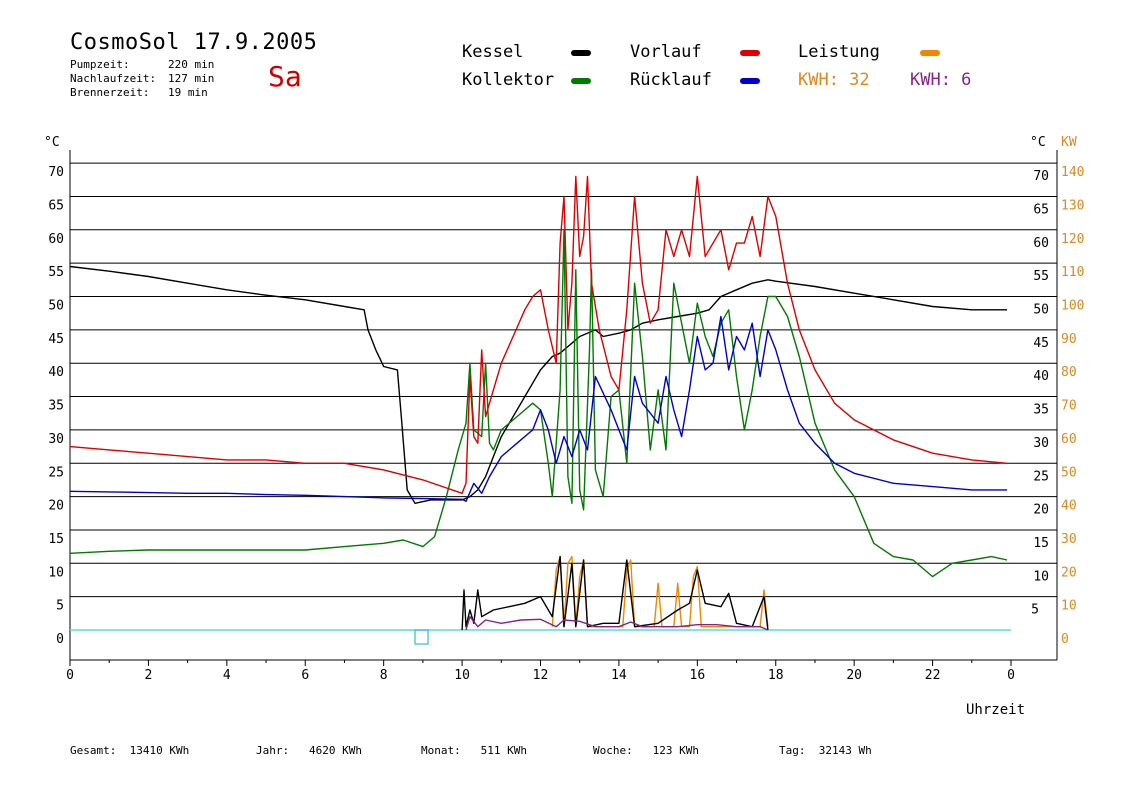  Describe the element at coordinates (52, 142) in the screenshot. I see `y-left-unit: °C` at that location.